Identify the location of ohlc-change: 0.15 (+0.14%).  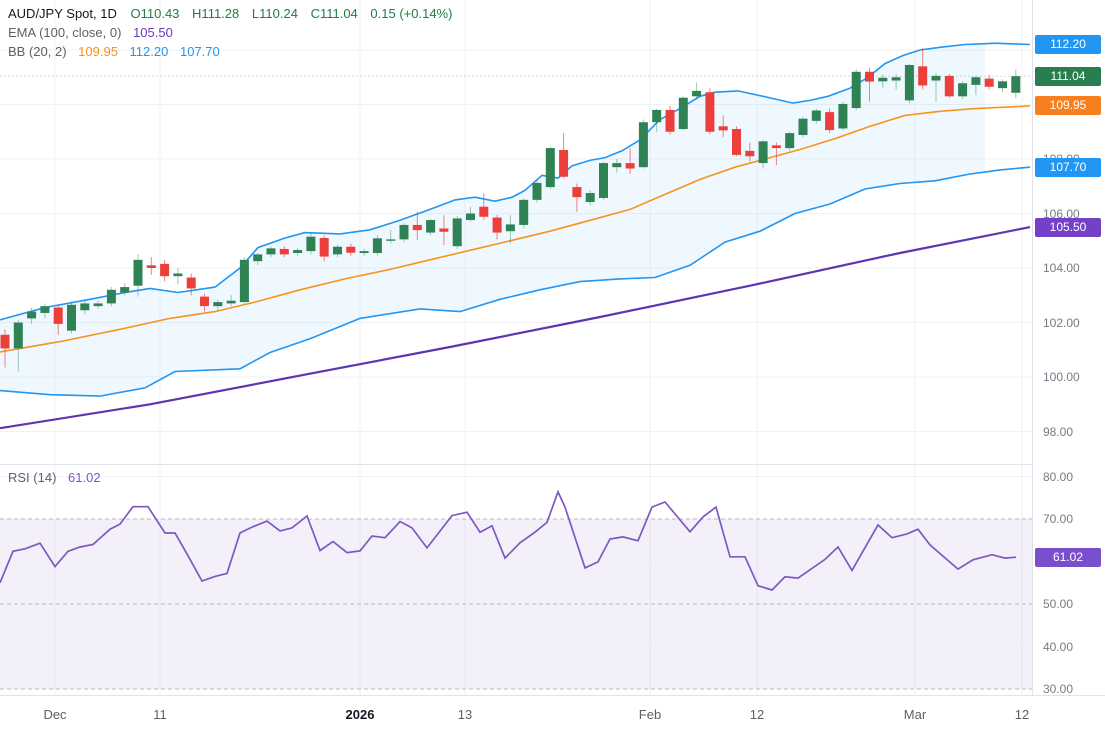
(411, 13).